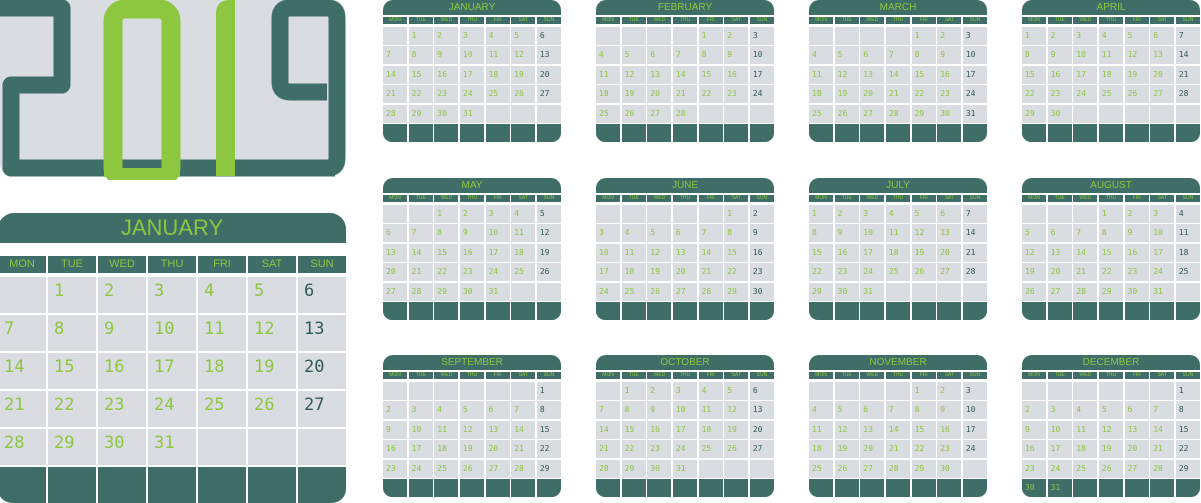  I want to click on day-cell: 23, so click(395, 468).